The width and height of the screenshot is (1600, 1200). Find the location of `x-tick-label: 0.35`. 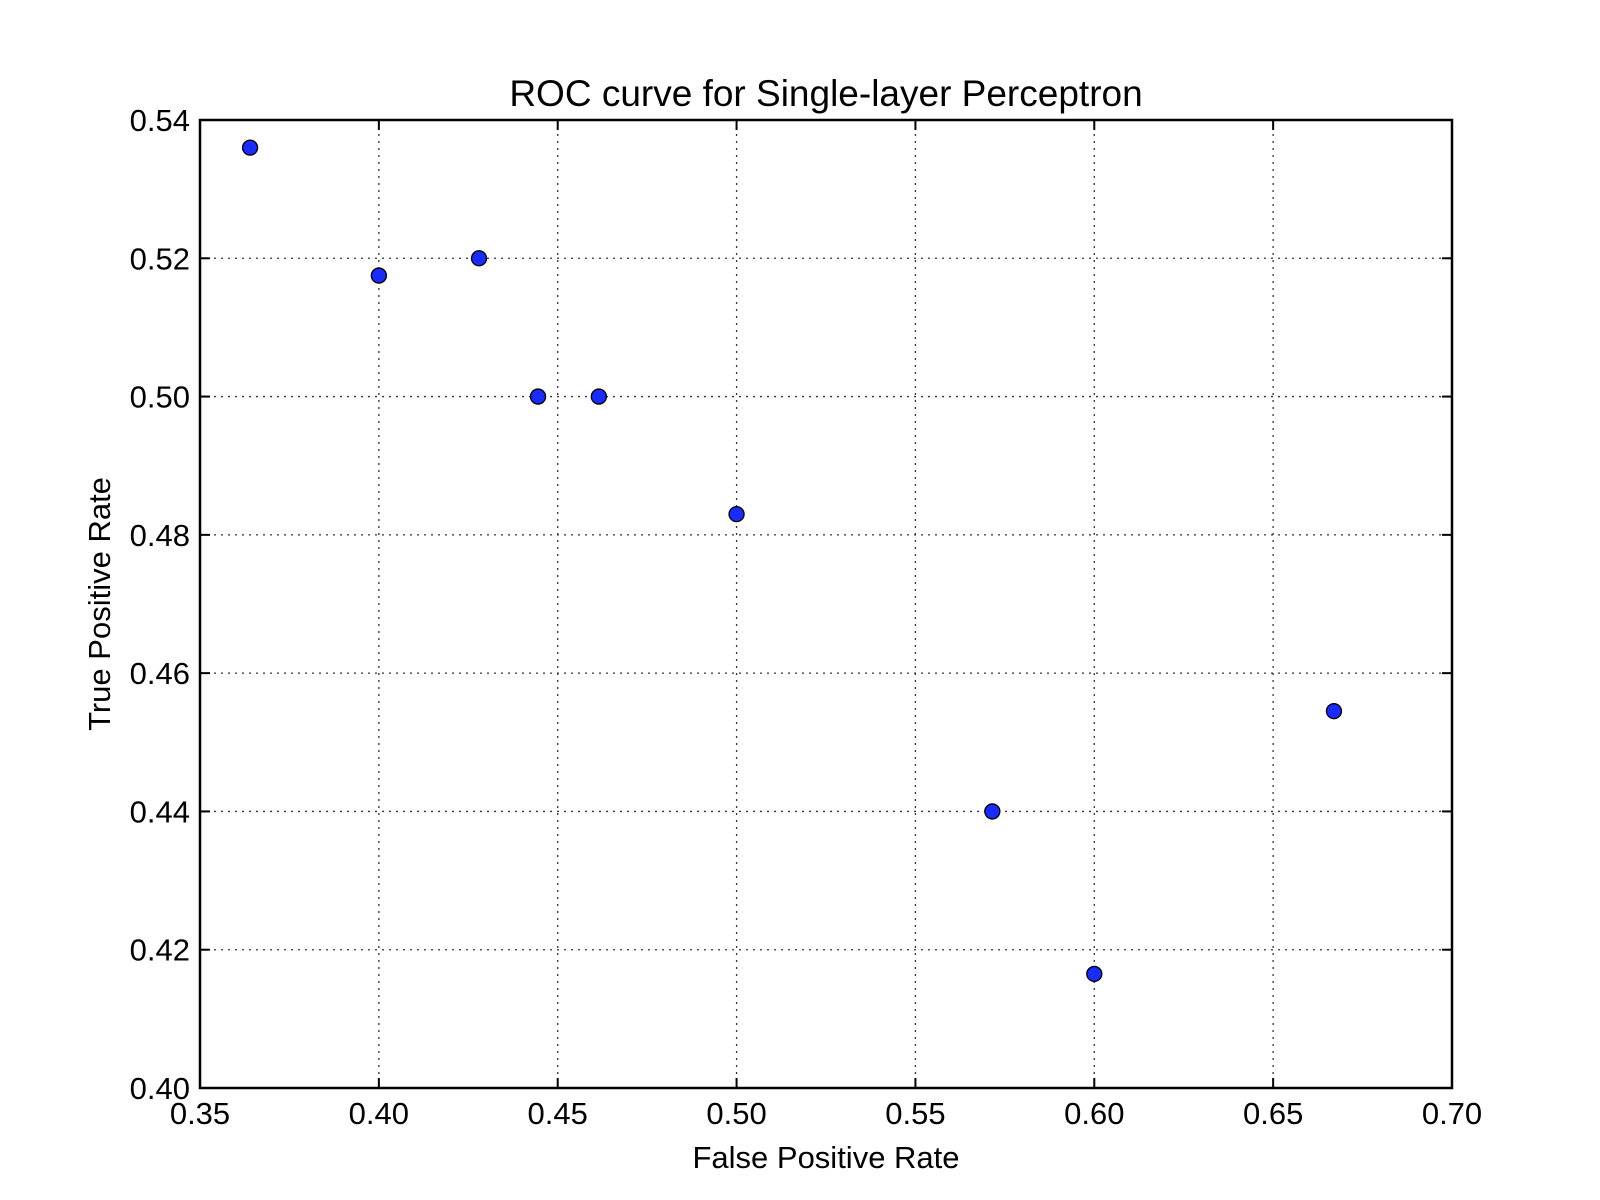

x-tick-label: 0.35 is located at coordinates (200, 1113).